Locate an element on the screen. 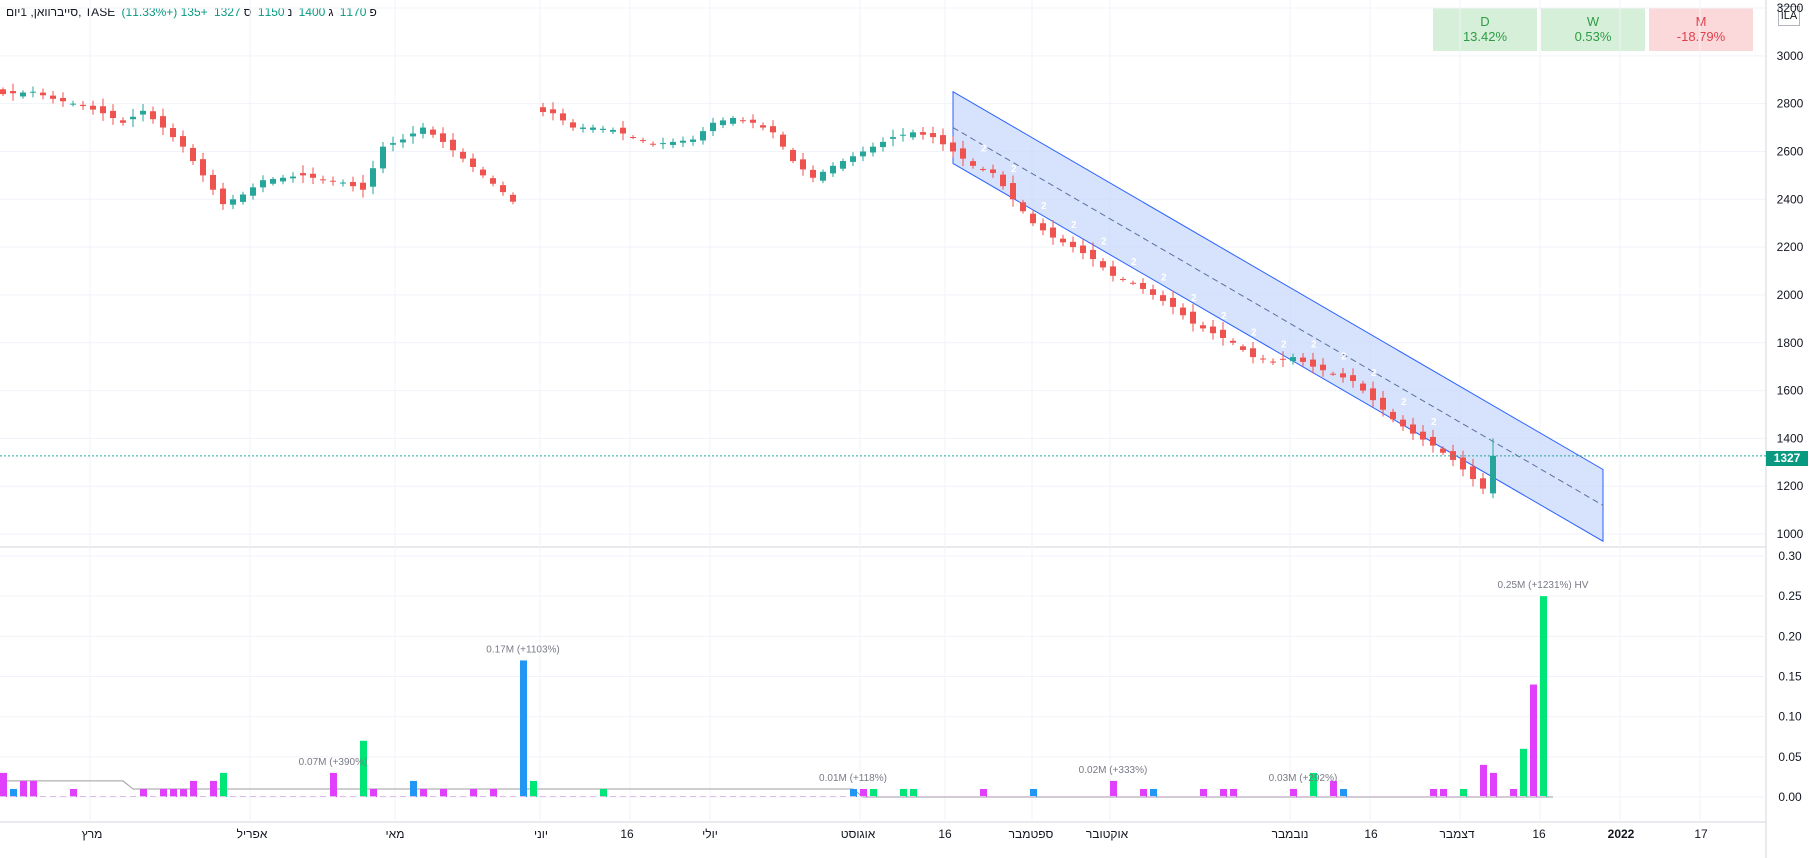 This screenshot has width=1814, height=858. price-tick-label: 1600 is located at coordinates (1790, 391).